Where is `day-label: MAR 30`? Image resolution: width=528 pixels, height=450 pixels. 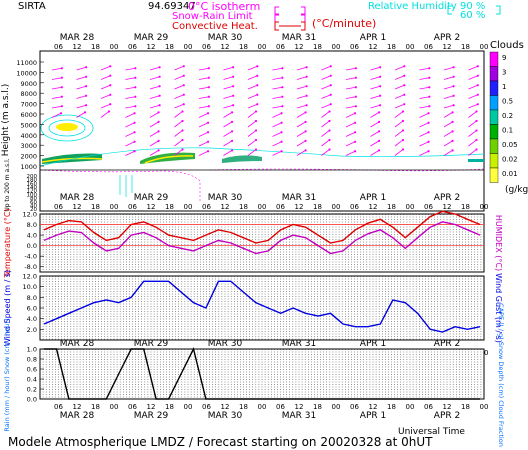
day-label: MAR 30 is located at coordinates (225, 416).